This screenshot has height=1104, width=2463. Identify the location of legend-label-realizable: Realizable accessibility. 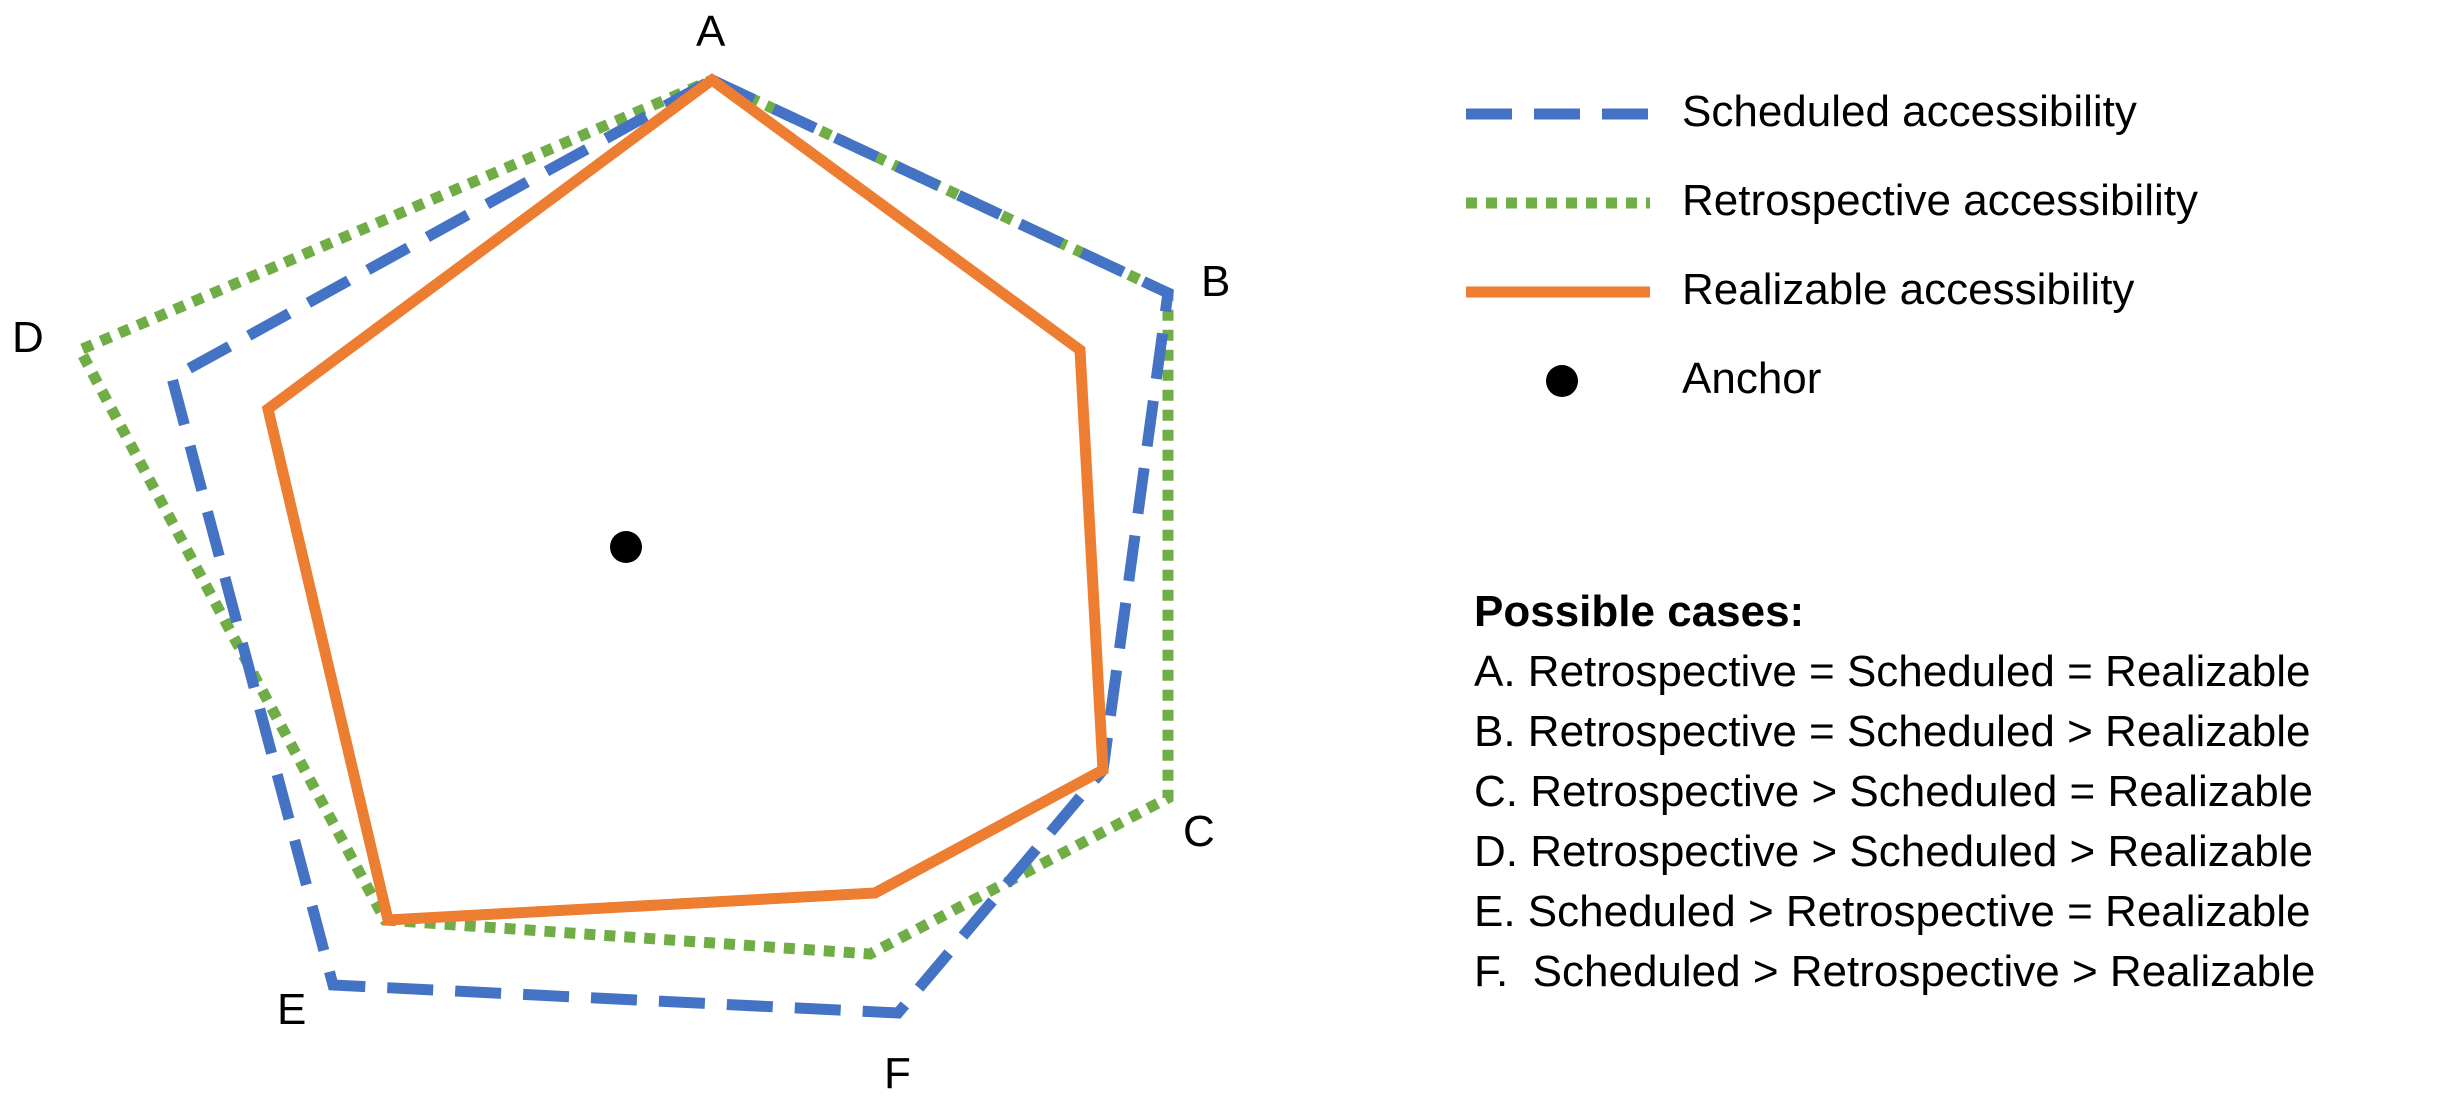
(1908, 289).